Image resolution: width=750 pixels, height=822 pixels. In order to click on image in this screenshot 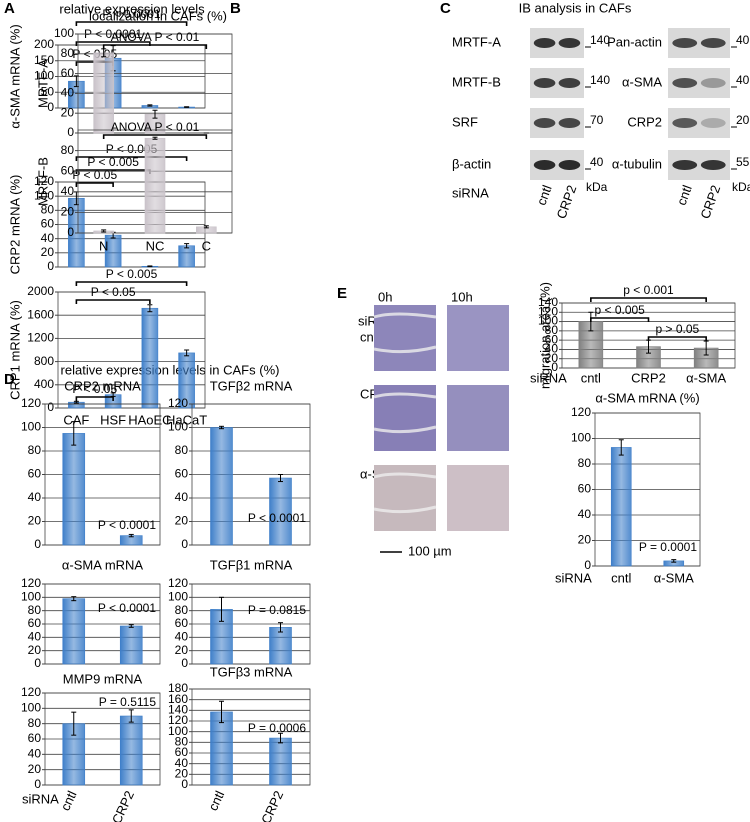, I will do `click(478, 498)`.